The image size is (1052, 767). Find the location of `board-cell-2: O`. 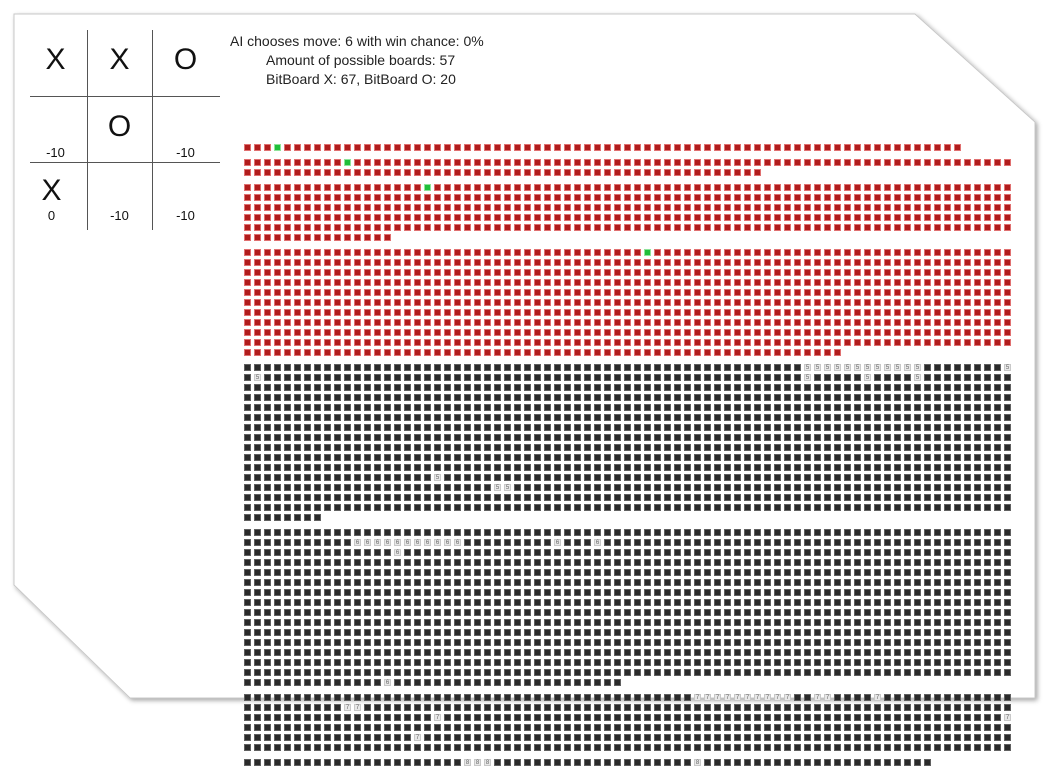

board-cell-2: O is located at coordinates (185, 63).